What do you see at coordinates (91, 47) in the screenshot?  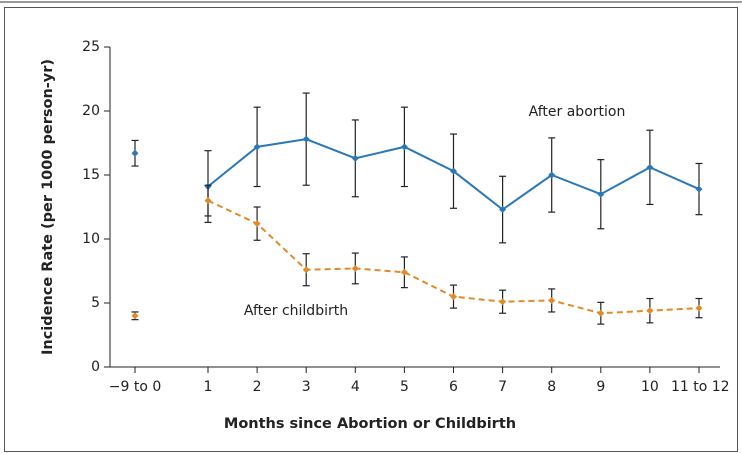 I see `y-tick-label: 25` at bounding box center [91, 47].